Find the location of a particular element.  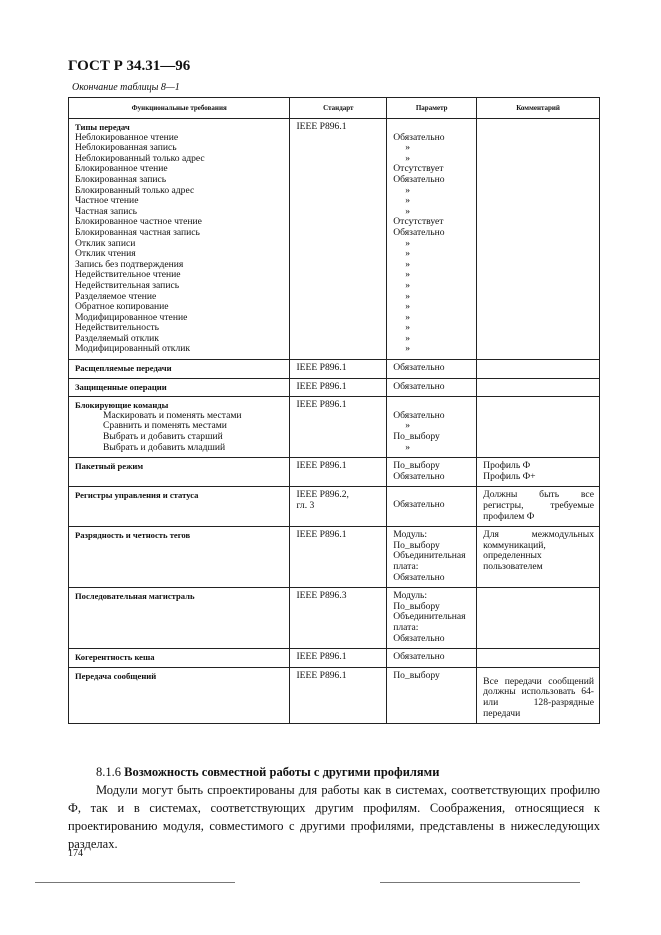

list-item: Сравнить и поменять местами is located at coordinates (165, 426).